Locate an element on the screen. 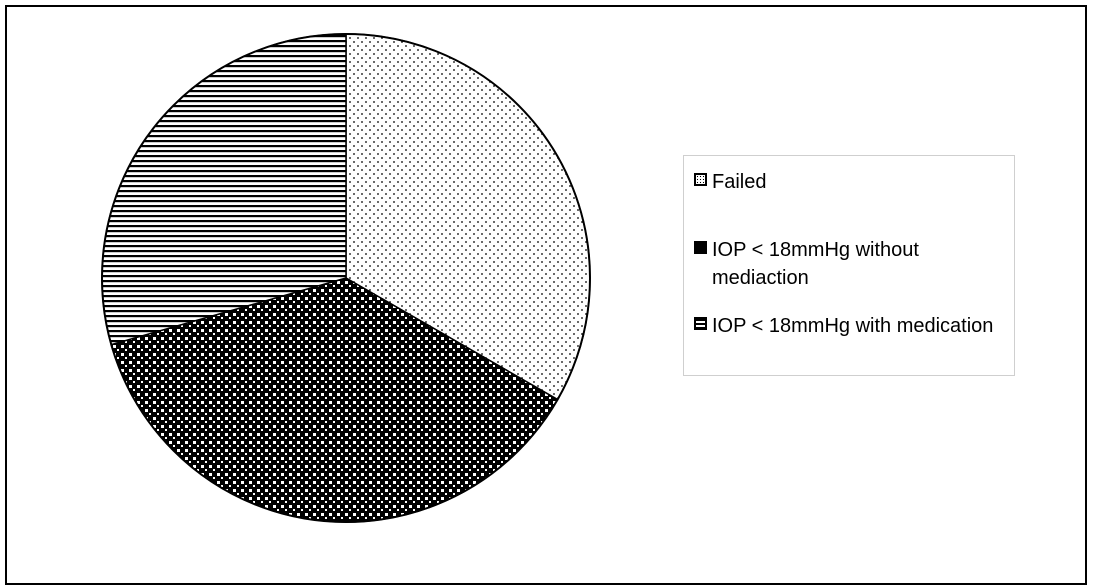  legend-swatch-lines-icon is located at coordinates (700, 323).